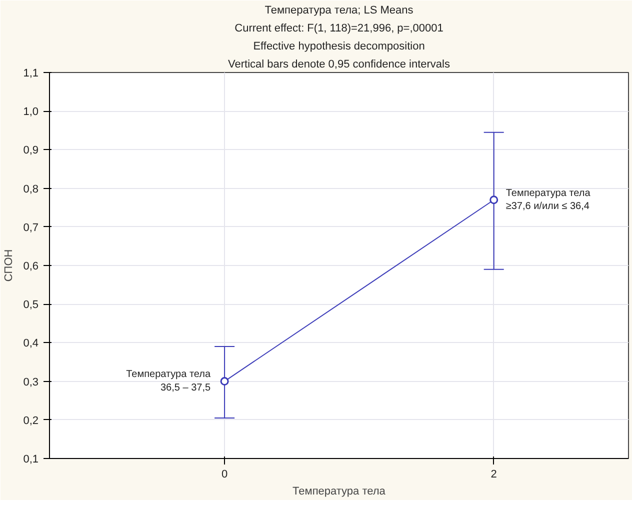 Image resolution: width=637 pixels, height=505 pixels. What do you see at coordinates (339, 492) in the screenshot?
I see `x-axis-title: Температура тела` at bounding box center [339, 492].